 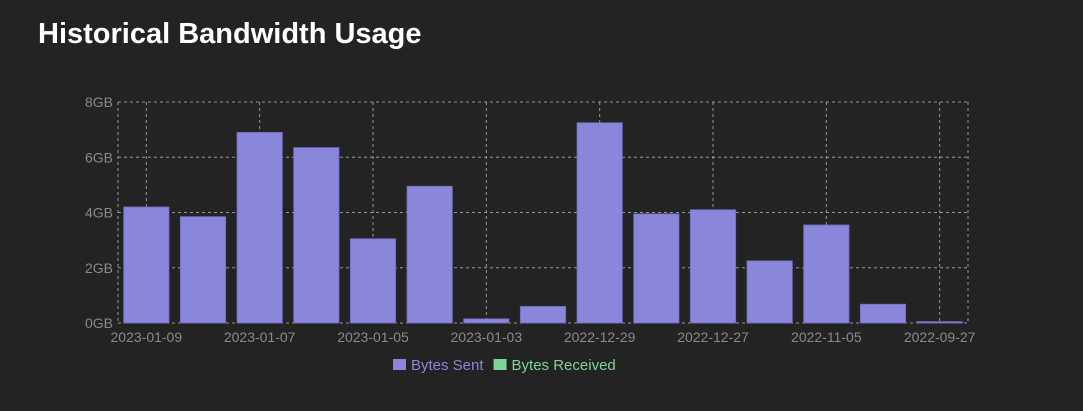 I want to click on x-tick-label: 2022-11-05, so click(x=826, y=337).